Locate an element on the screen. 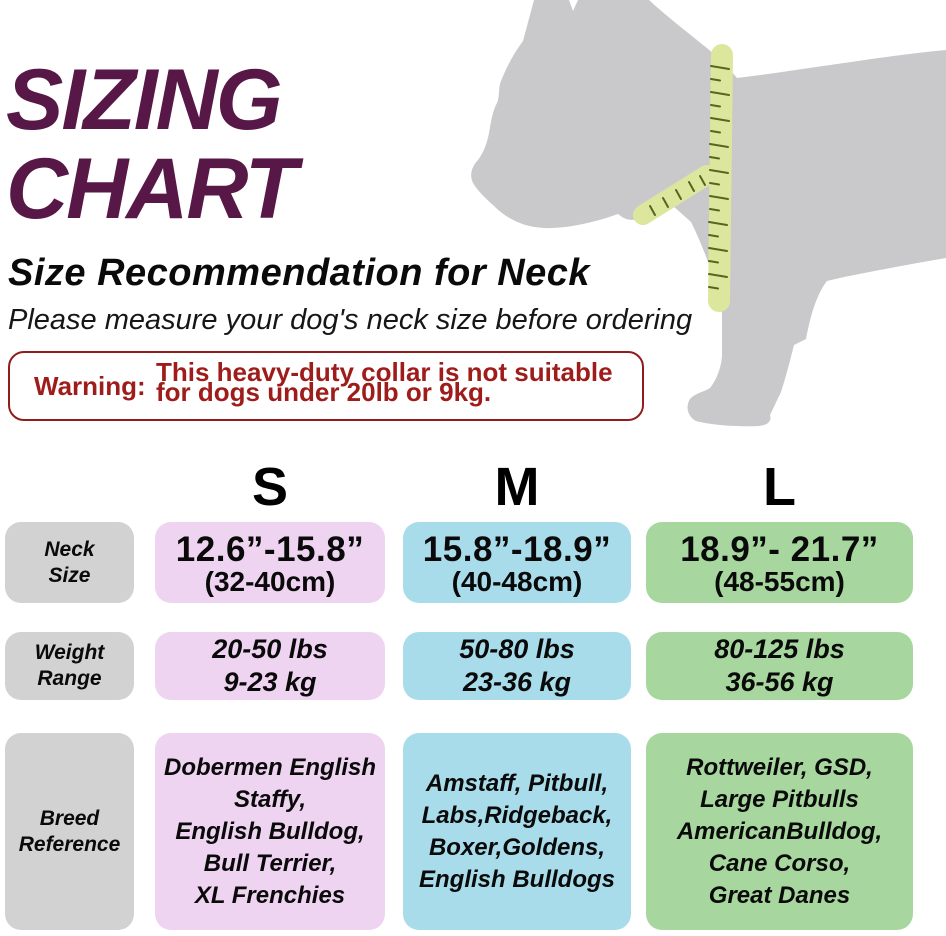 Image resolution: width=946 pixels, height=936 pixels. cell-weight-l: 80-125 lbs 36-56 kg is located at coordinates (779, 666).